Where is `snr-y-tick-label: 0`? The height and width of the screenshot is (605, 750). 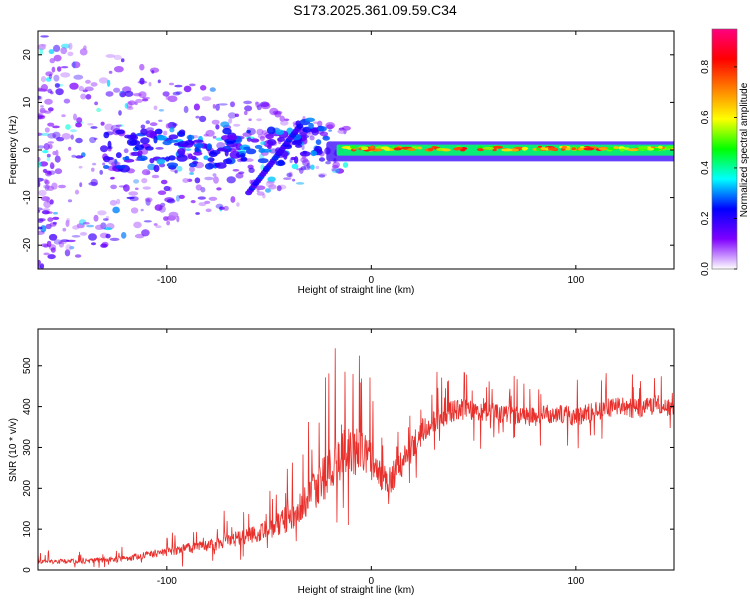
snr-y-tick-label: 0 is located at coordinates (27, 570).